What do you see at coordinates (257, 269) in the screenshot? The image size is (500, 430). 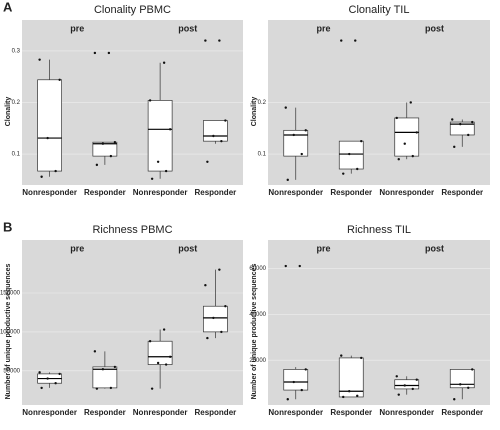 I see `y-tick-label: 60000` at bounding box center [257, 269].